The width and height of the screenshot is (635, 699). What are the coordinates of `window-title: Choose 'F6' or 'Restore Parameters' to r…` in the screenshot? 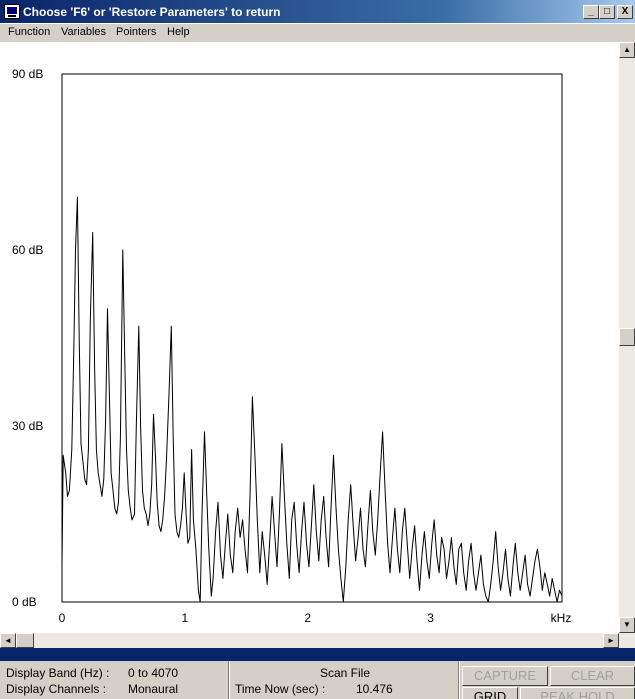 It's located at (152, 12).